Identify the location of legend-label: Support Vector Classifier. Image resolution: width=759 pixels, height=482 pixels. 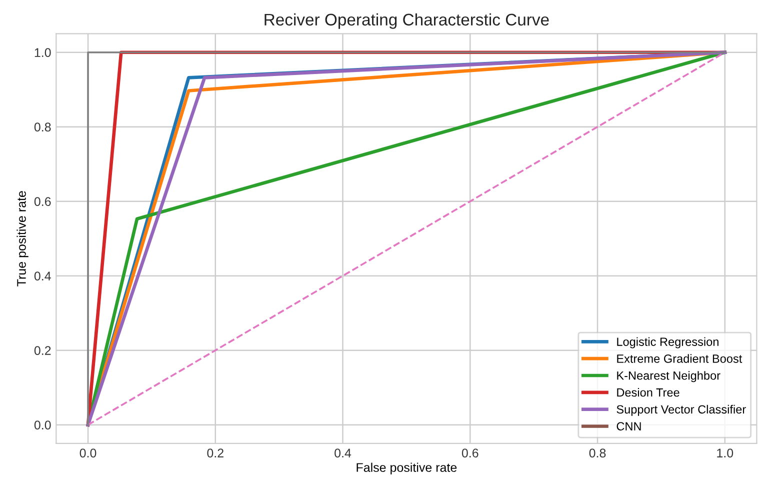
(681, 410).